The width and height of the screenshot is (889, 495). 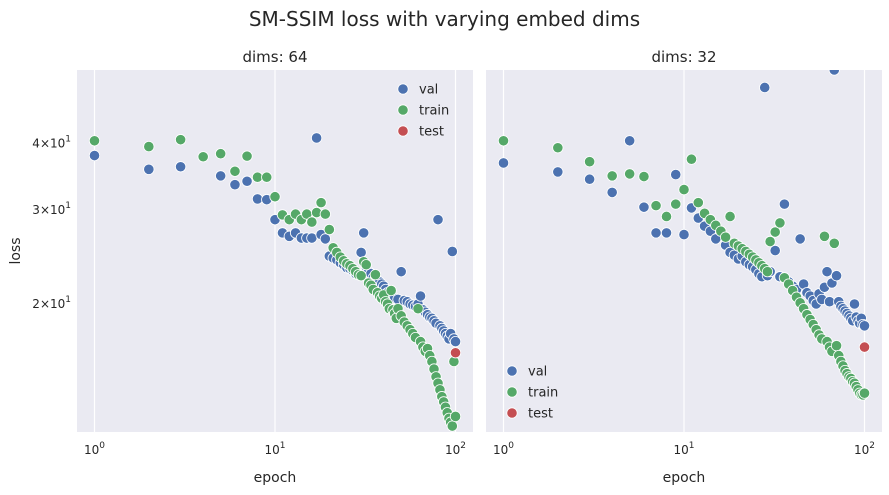 What do you see at coordinates (444, 19) in the screenshot?
I see `figure-title: SM-SSIM loss with varying embed dims` at bounding box center [444, 19].